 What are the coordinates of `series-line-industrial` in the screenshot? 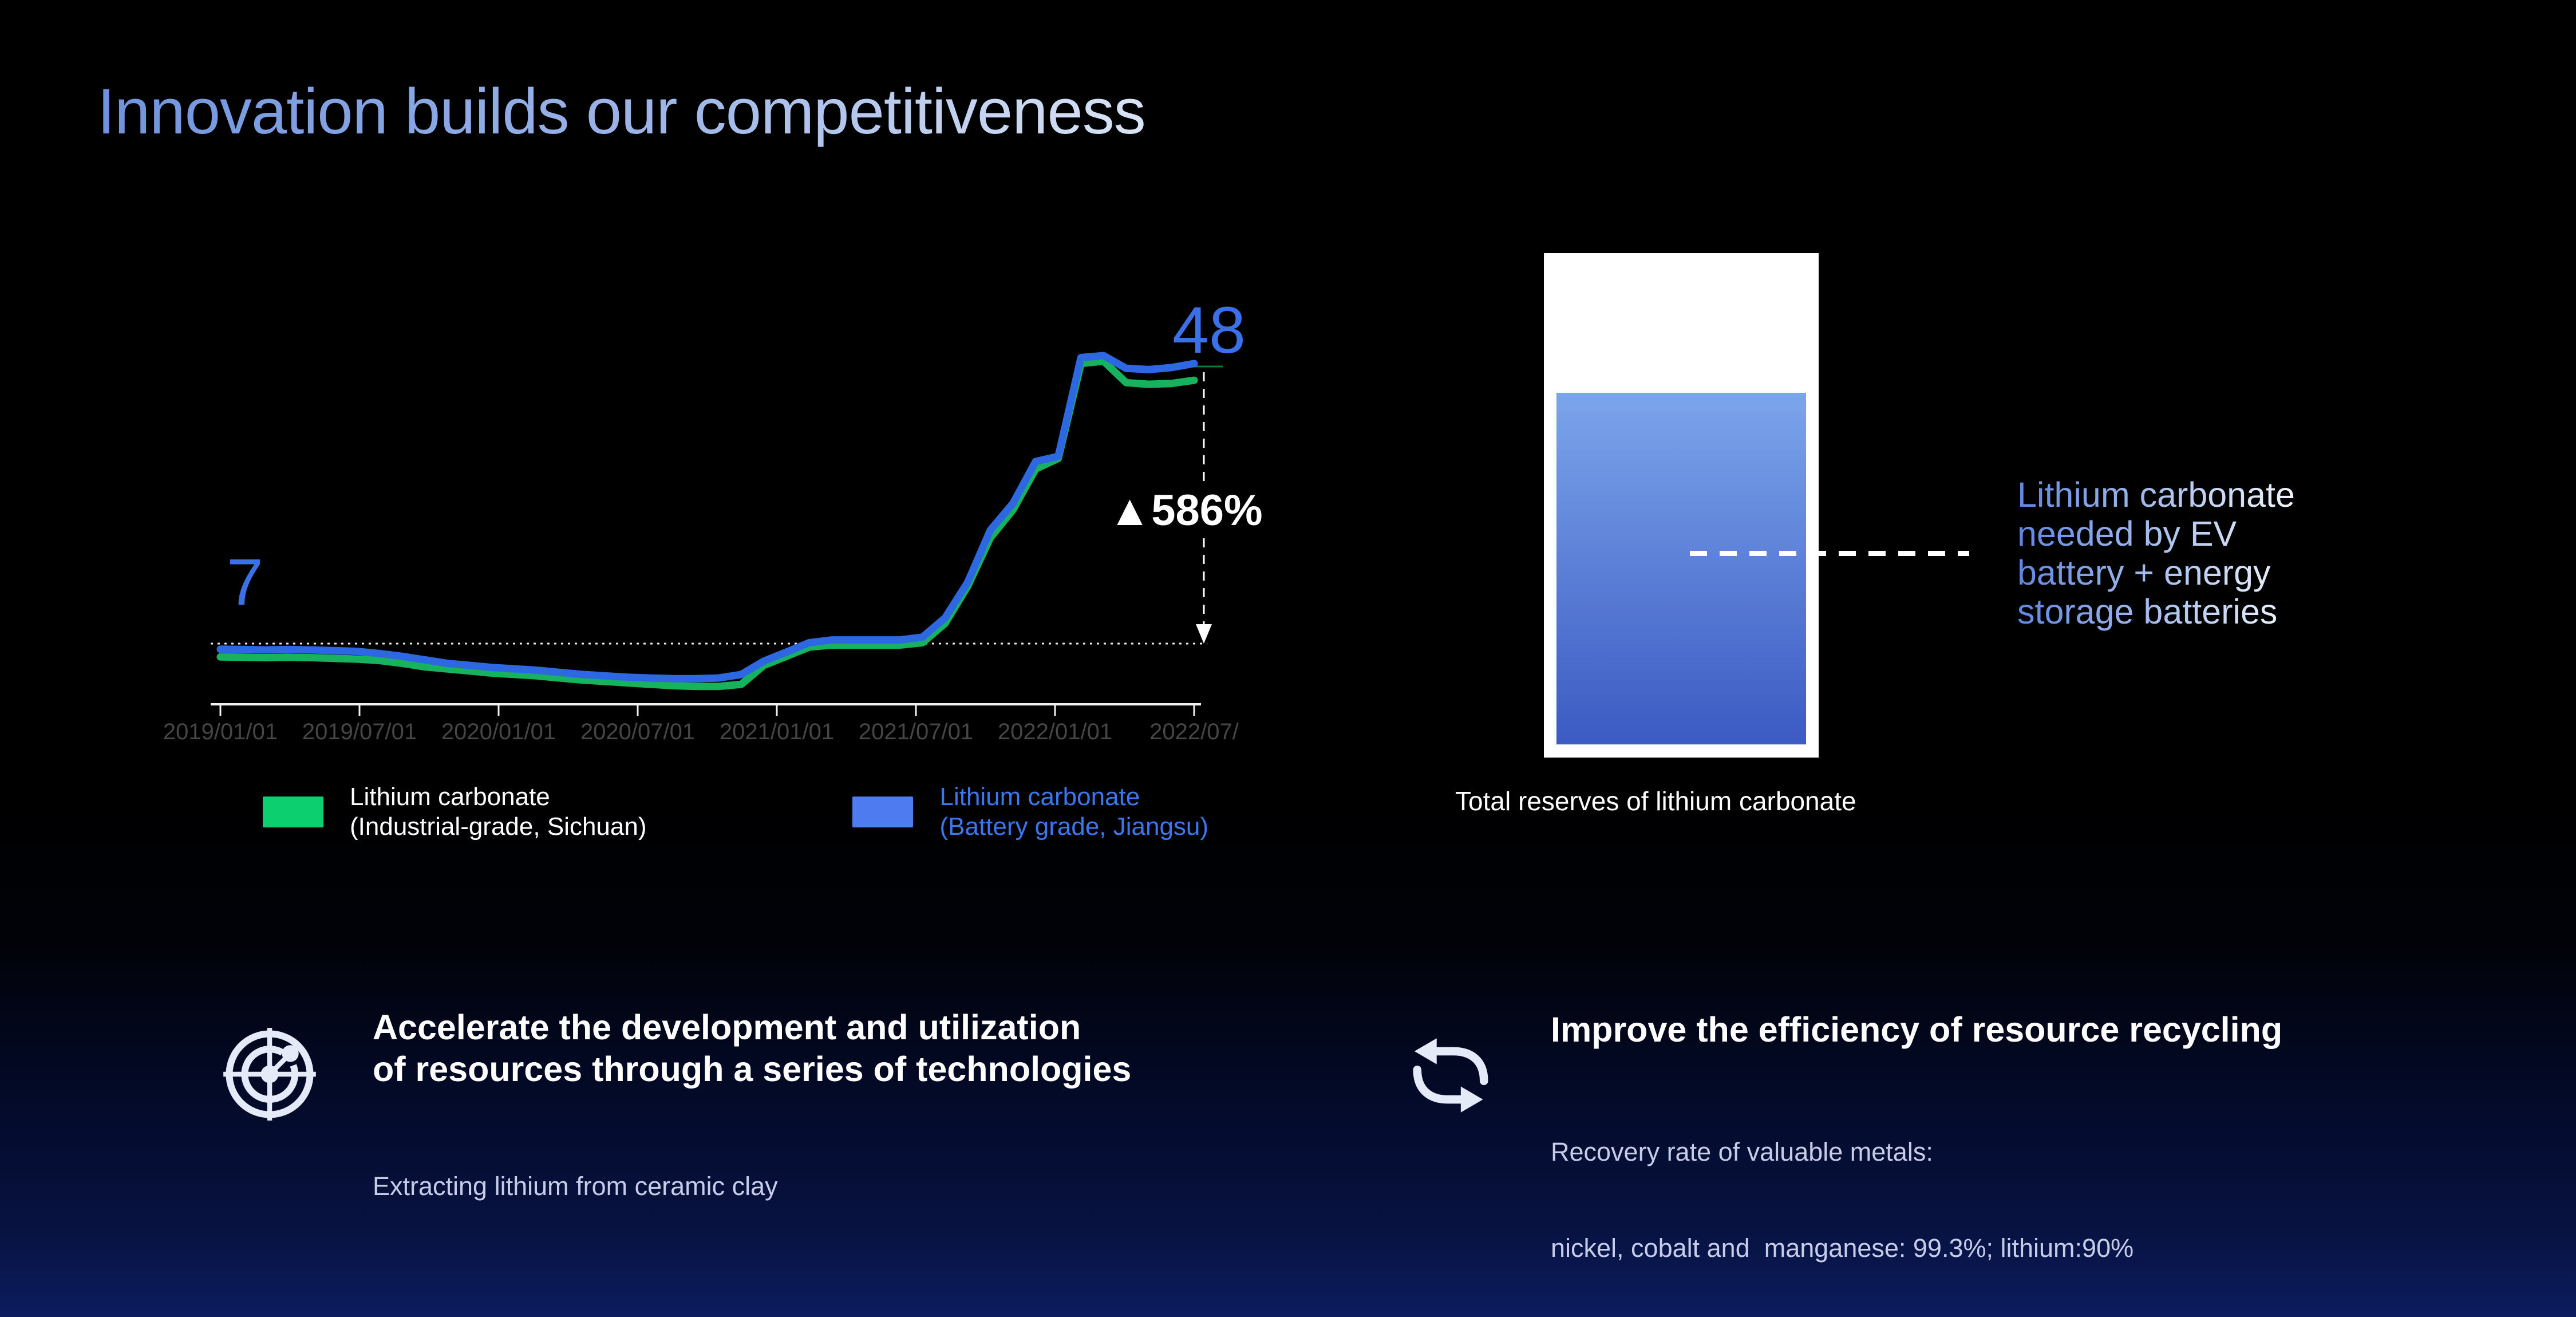 It's located at (707, 524).